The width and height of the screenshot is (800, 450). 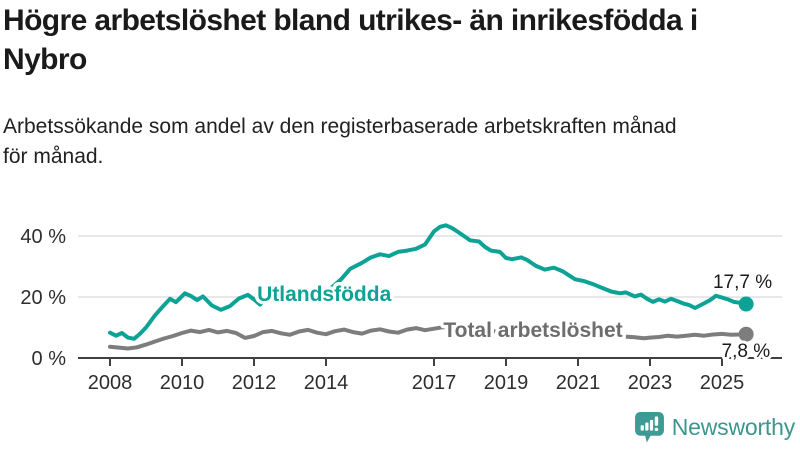 I want to click on series-label-total-arbetsloshet: Total arbetslöshet, so click(x=532, y=330).